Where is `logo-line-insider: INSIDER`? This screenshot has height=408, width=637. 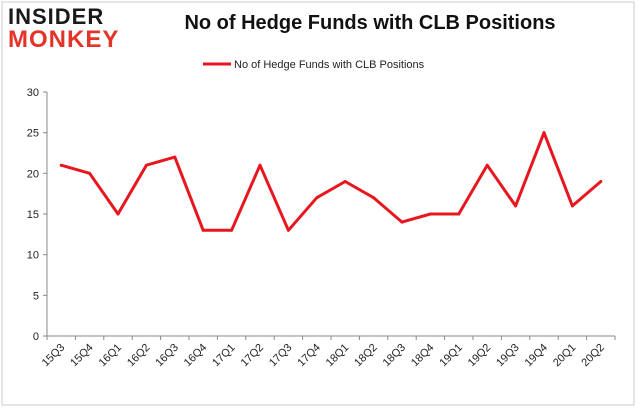 logo-line-insider: INSIDER is located at coordinates (56, 16).